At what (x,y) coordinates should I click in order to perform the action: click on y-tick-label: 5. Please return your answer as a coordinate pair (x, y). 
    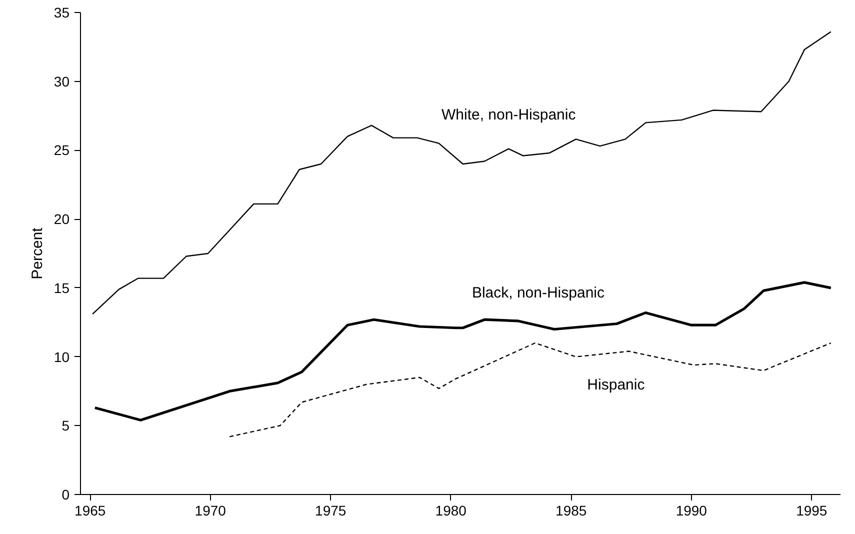
    Looking at the image, I should click on (66, 426).